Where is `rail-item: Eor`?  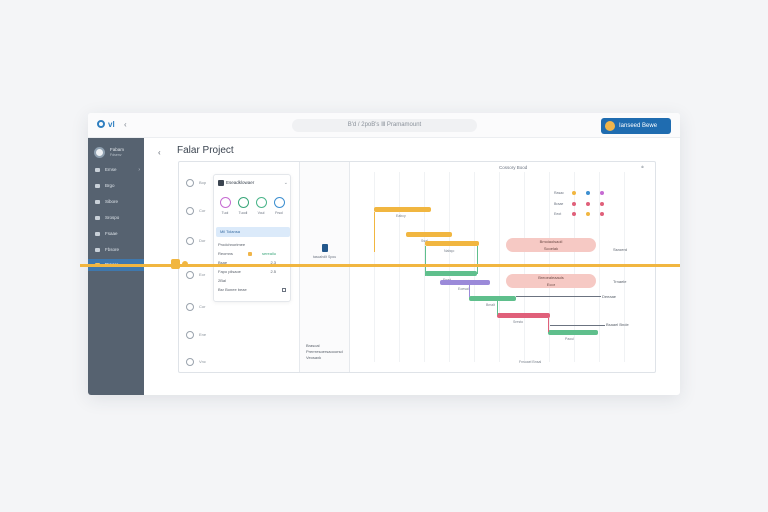 rail-item: Eor is located at coordinates (196, 275).